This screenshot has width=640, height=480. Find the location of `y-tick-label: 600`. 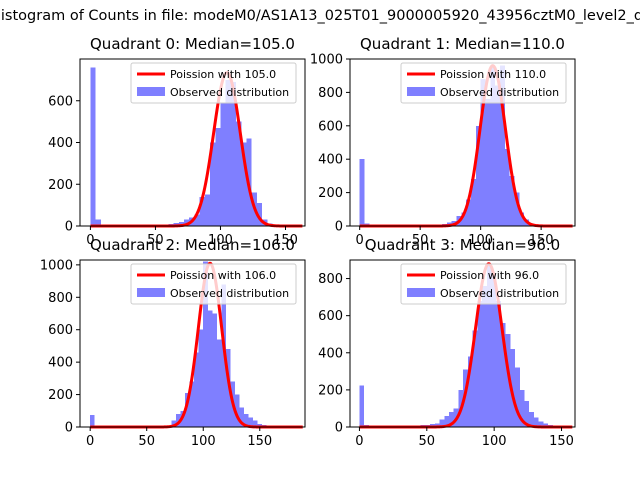

y-tick-label: 600 is located at coordinates (330, 126).